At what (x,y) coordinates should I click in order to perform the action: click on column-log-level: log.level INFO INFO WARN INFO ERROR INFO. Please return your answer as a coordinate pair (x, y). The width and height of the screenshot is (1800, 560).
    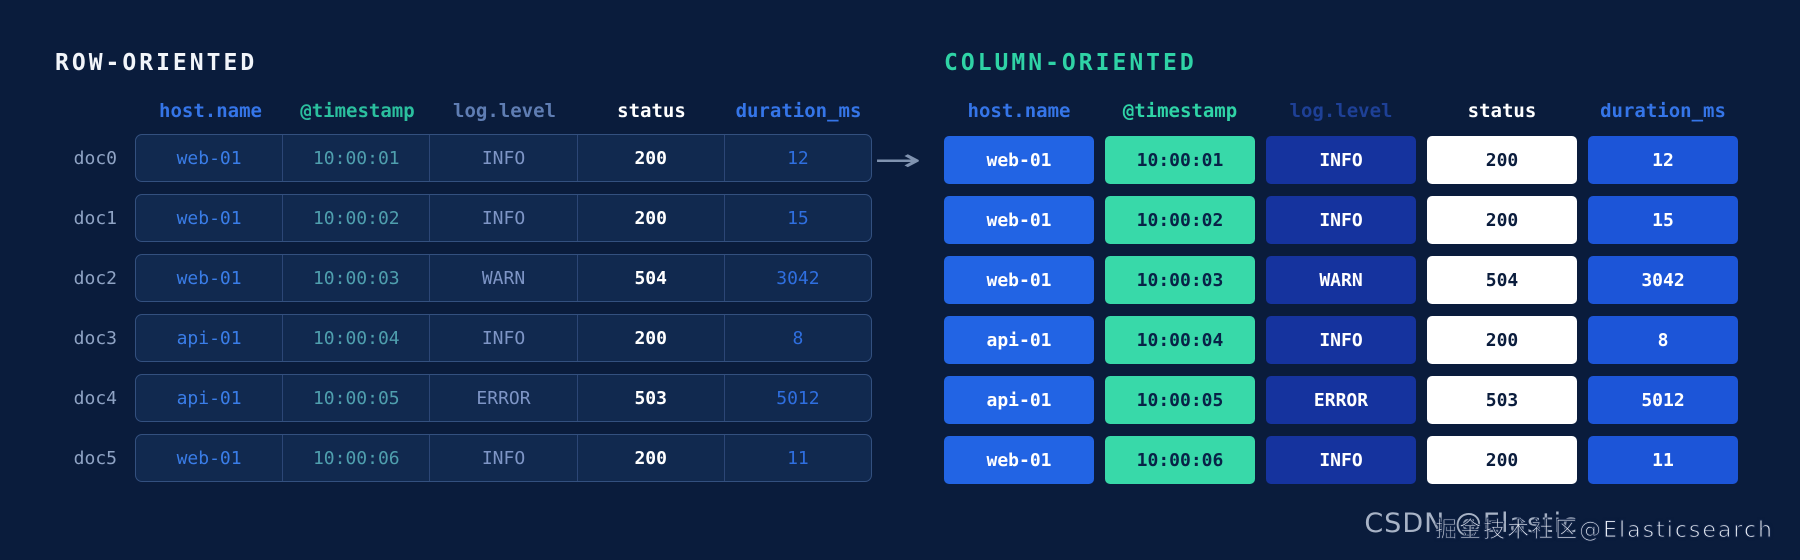
    Looking at the image, I should click on (1341, 298).